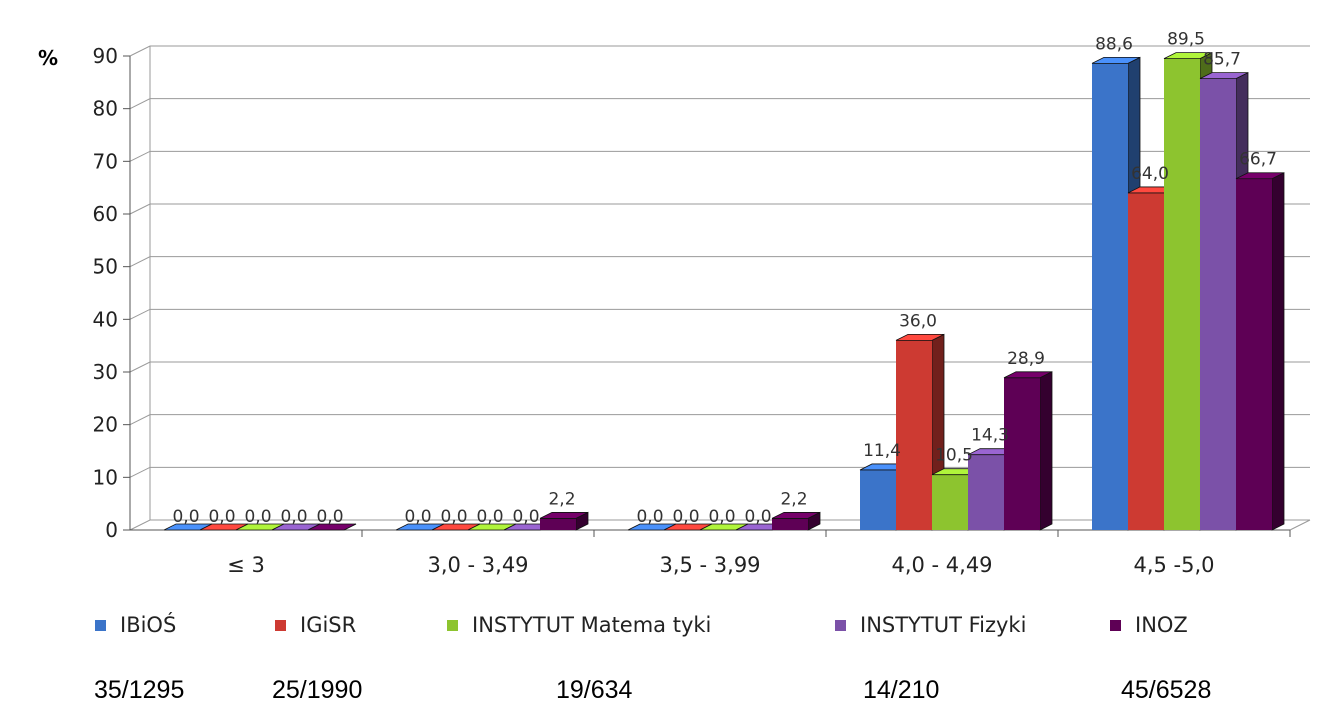 This screenshot has height=706, width=1322. What do you see at coordinates (1186, 40) in the screenshot?
I see `data-label: 89,5` at bounding box center [1186, 40].